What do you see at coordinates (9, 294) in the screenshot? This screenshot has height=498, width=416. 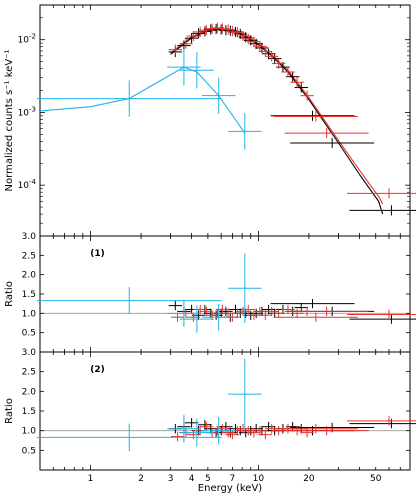 I see `ratio1-y-axis-title: Ratio` at bounding box center [9, 294].